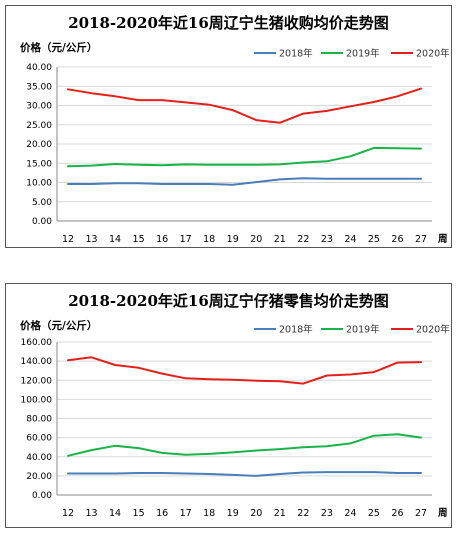  I want to click on y-tick-label: 10.00, so click(39, 184).